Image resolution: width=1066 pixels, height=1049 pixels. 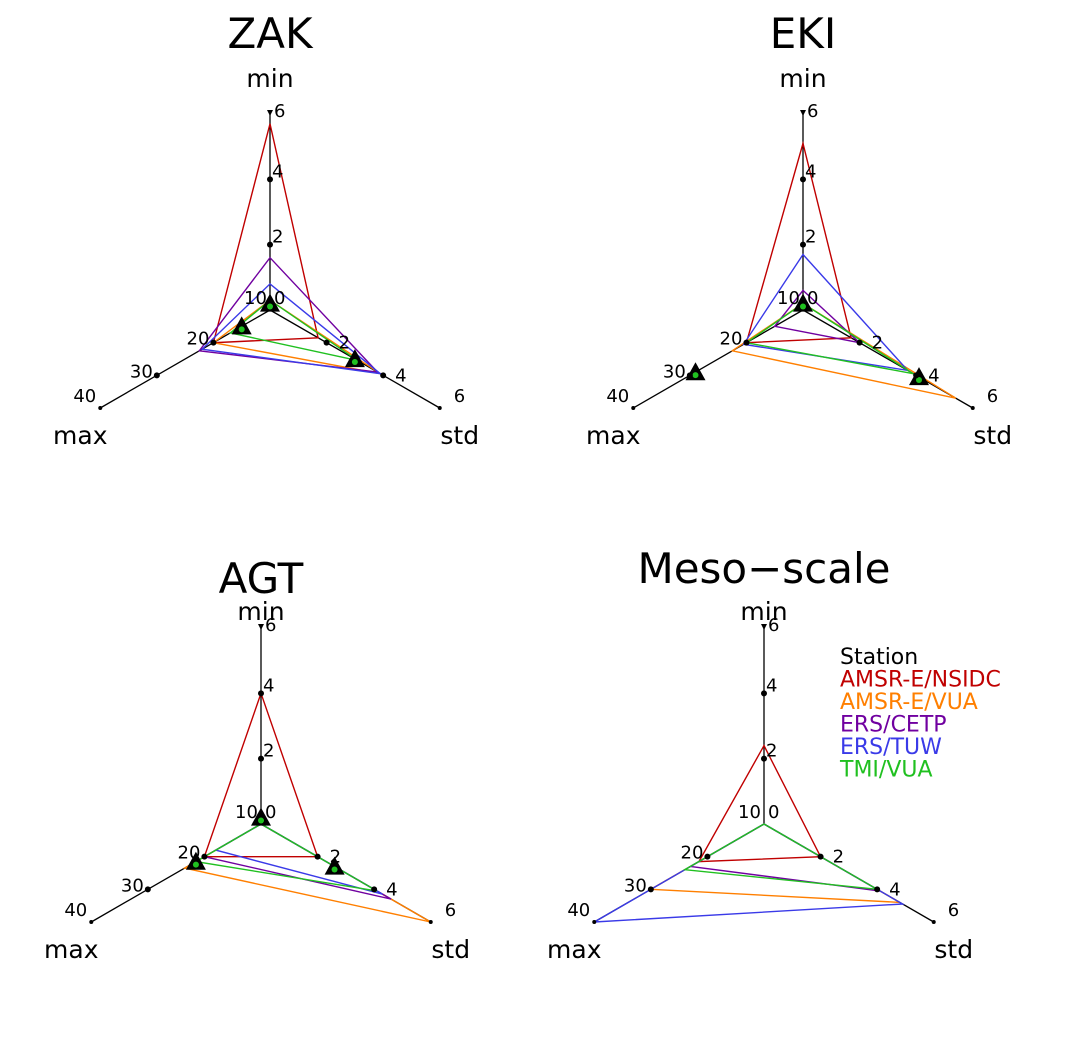 I want to click on legend-item-amsr-e-vua: AMSR-E/VUA, so click(x=909, y=702).